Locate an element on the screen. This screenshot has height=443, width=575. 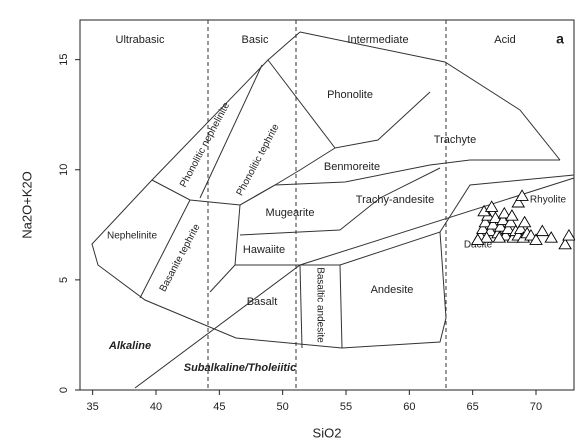
x-tick-label: 70 is located at coordinates (536, 407).